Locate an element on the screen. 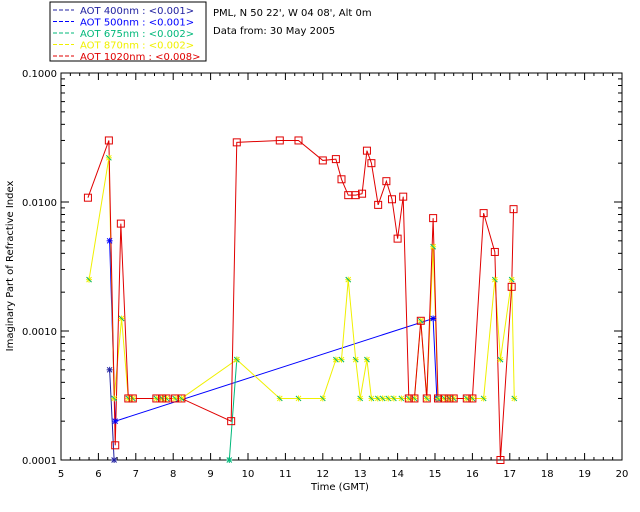 The image size is (640, 512). x-tick-label: 14 is located at coordinates (397, 474).